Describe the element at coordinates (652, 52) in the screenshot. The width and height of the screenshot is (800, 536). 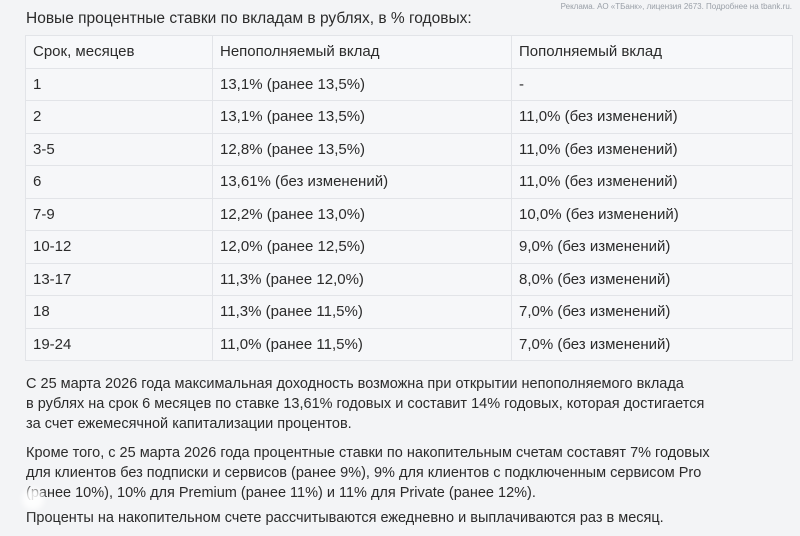
I see `header-replenishable: Пополняемый вклад` at that location.